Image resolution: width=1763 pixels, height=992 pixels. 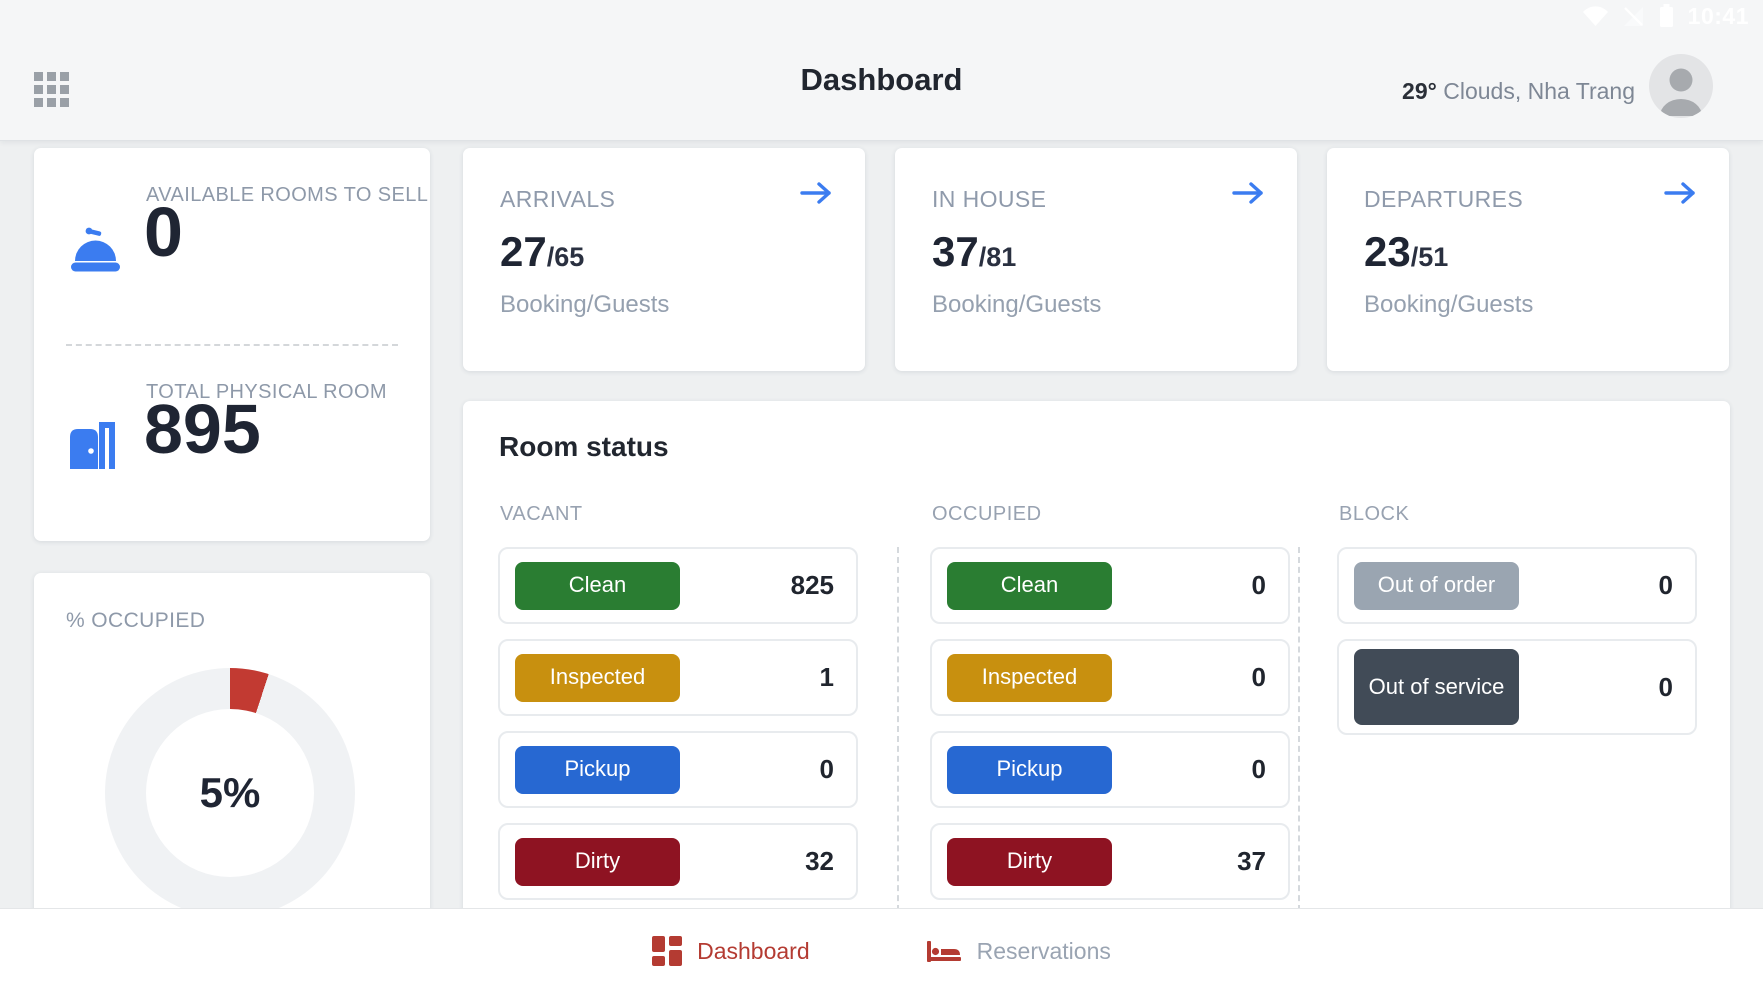 What do you see at coordinates (881, 950) in the screenshot?
I see `bottom-nav: Dashboard Reservations` at bounding box center [881, 950].